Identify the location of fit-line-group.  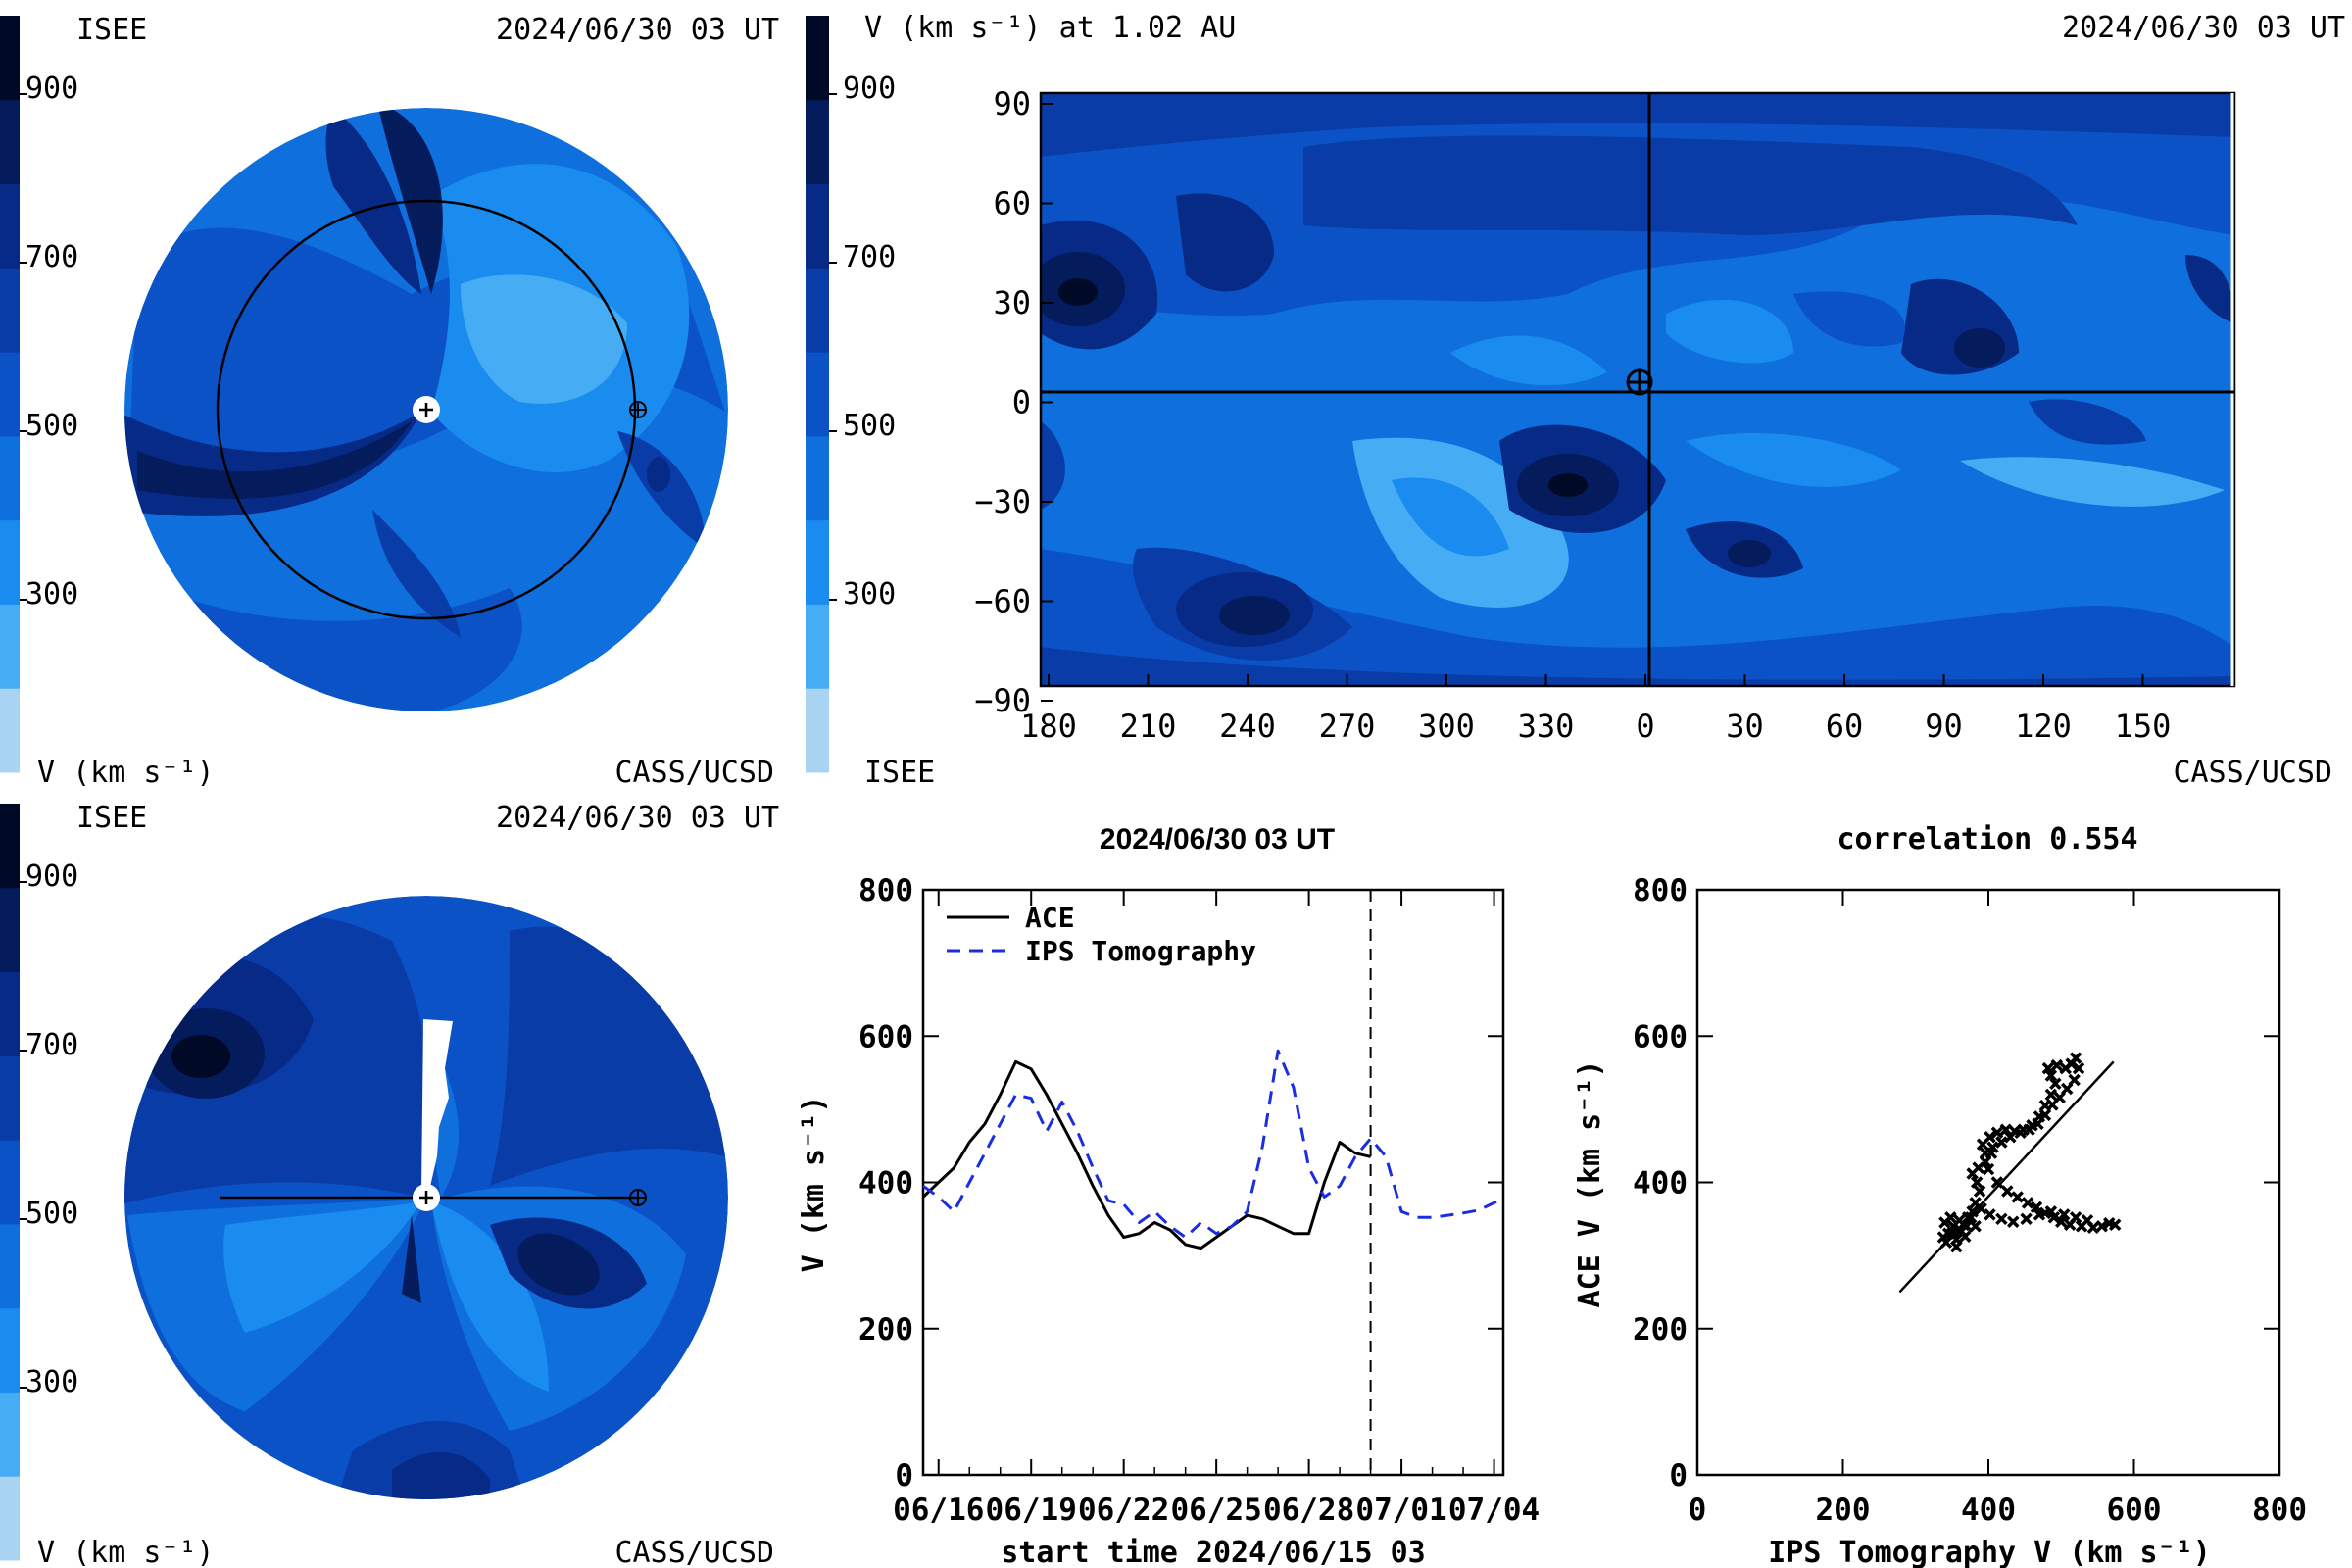
(2006, 1177).